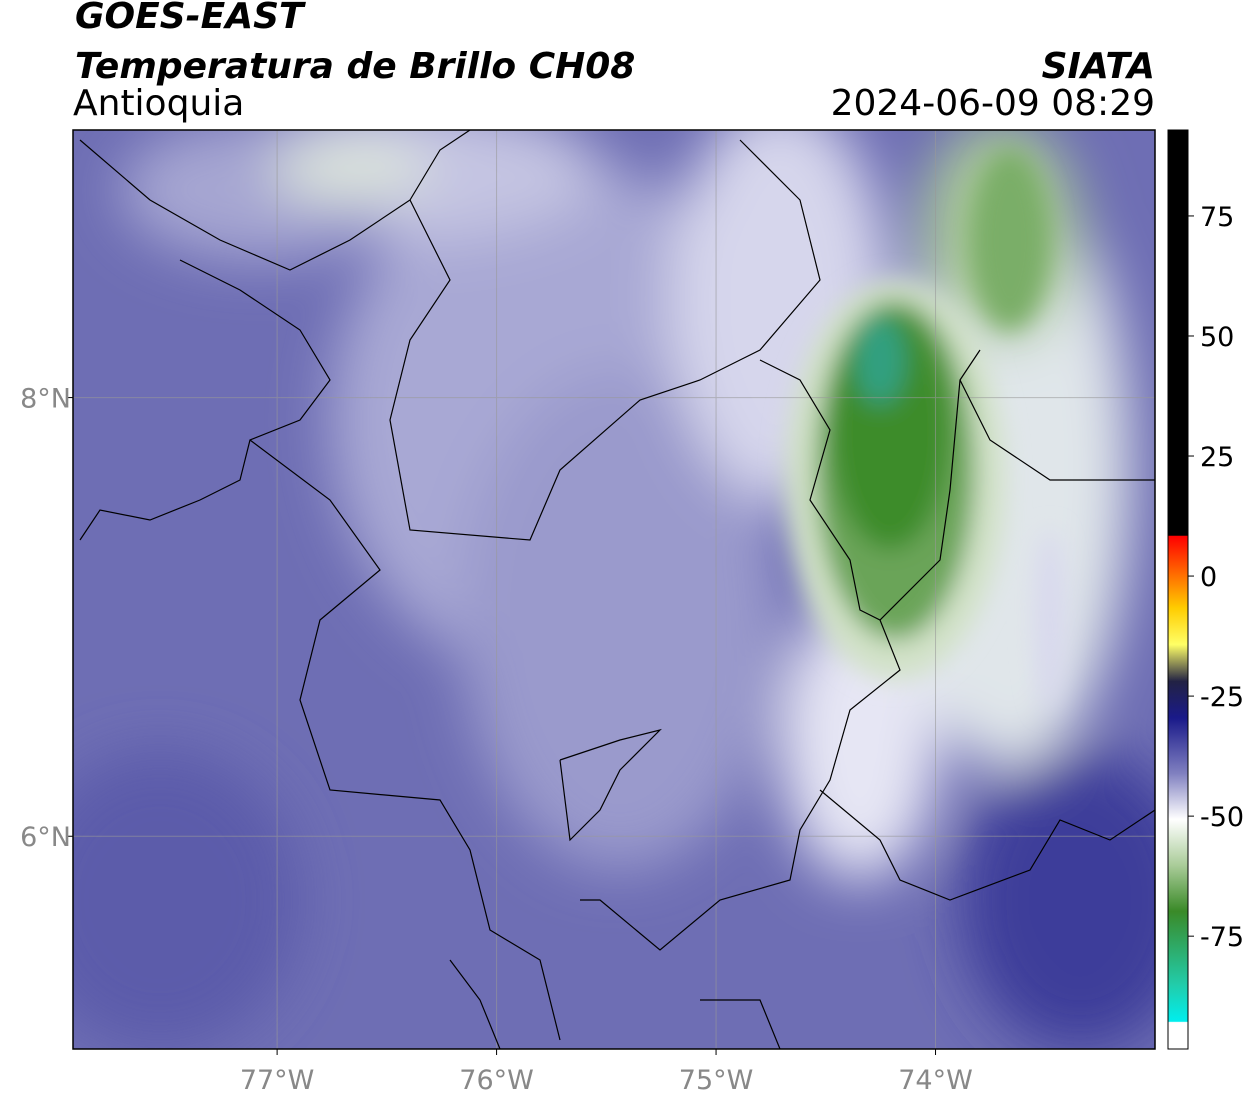 This screenshot has height=1099, width=1252. What do you see at coordinates (45, 837) in the screenshot?
I see `y-tick-label: 6°N` at bounding box center [45, 837].